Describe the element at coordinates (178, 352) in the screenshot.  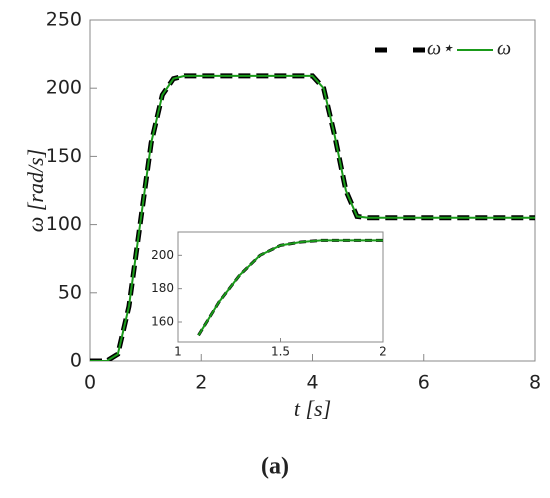
I see `x-tick-label: 1` at that location.